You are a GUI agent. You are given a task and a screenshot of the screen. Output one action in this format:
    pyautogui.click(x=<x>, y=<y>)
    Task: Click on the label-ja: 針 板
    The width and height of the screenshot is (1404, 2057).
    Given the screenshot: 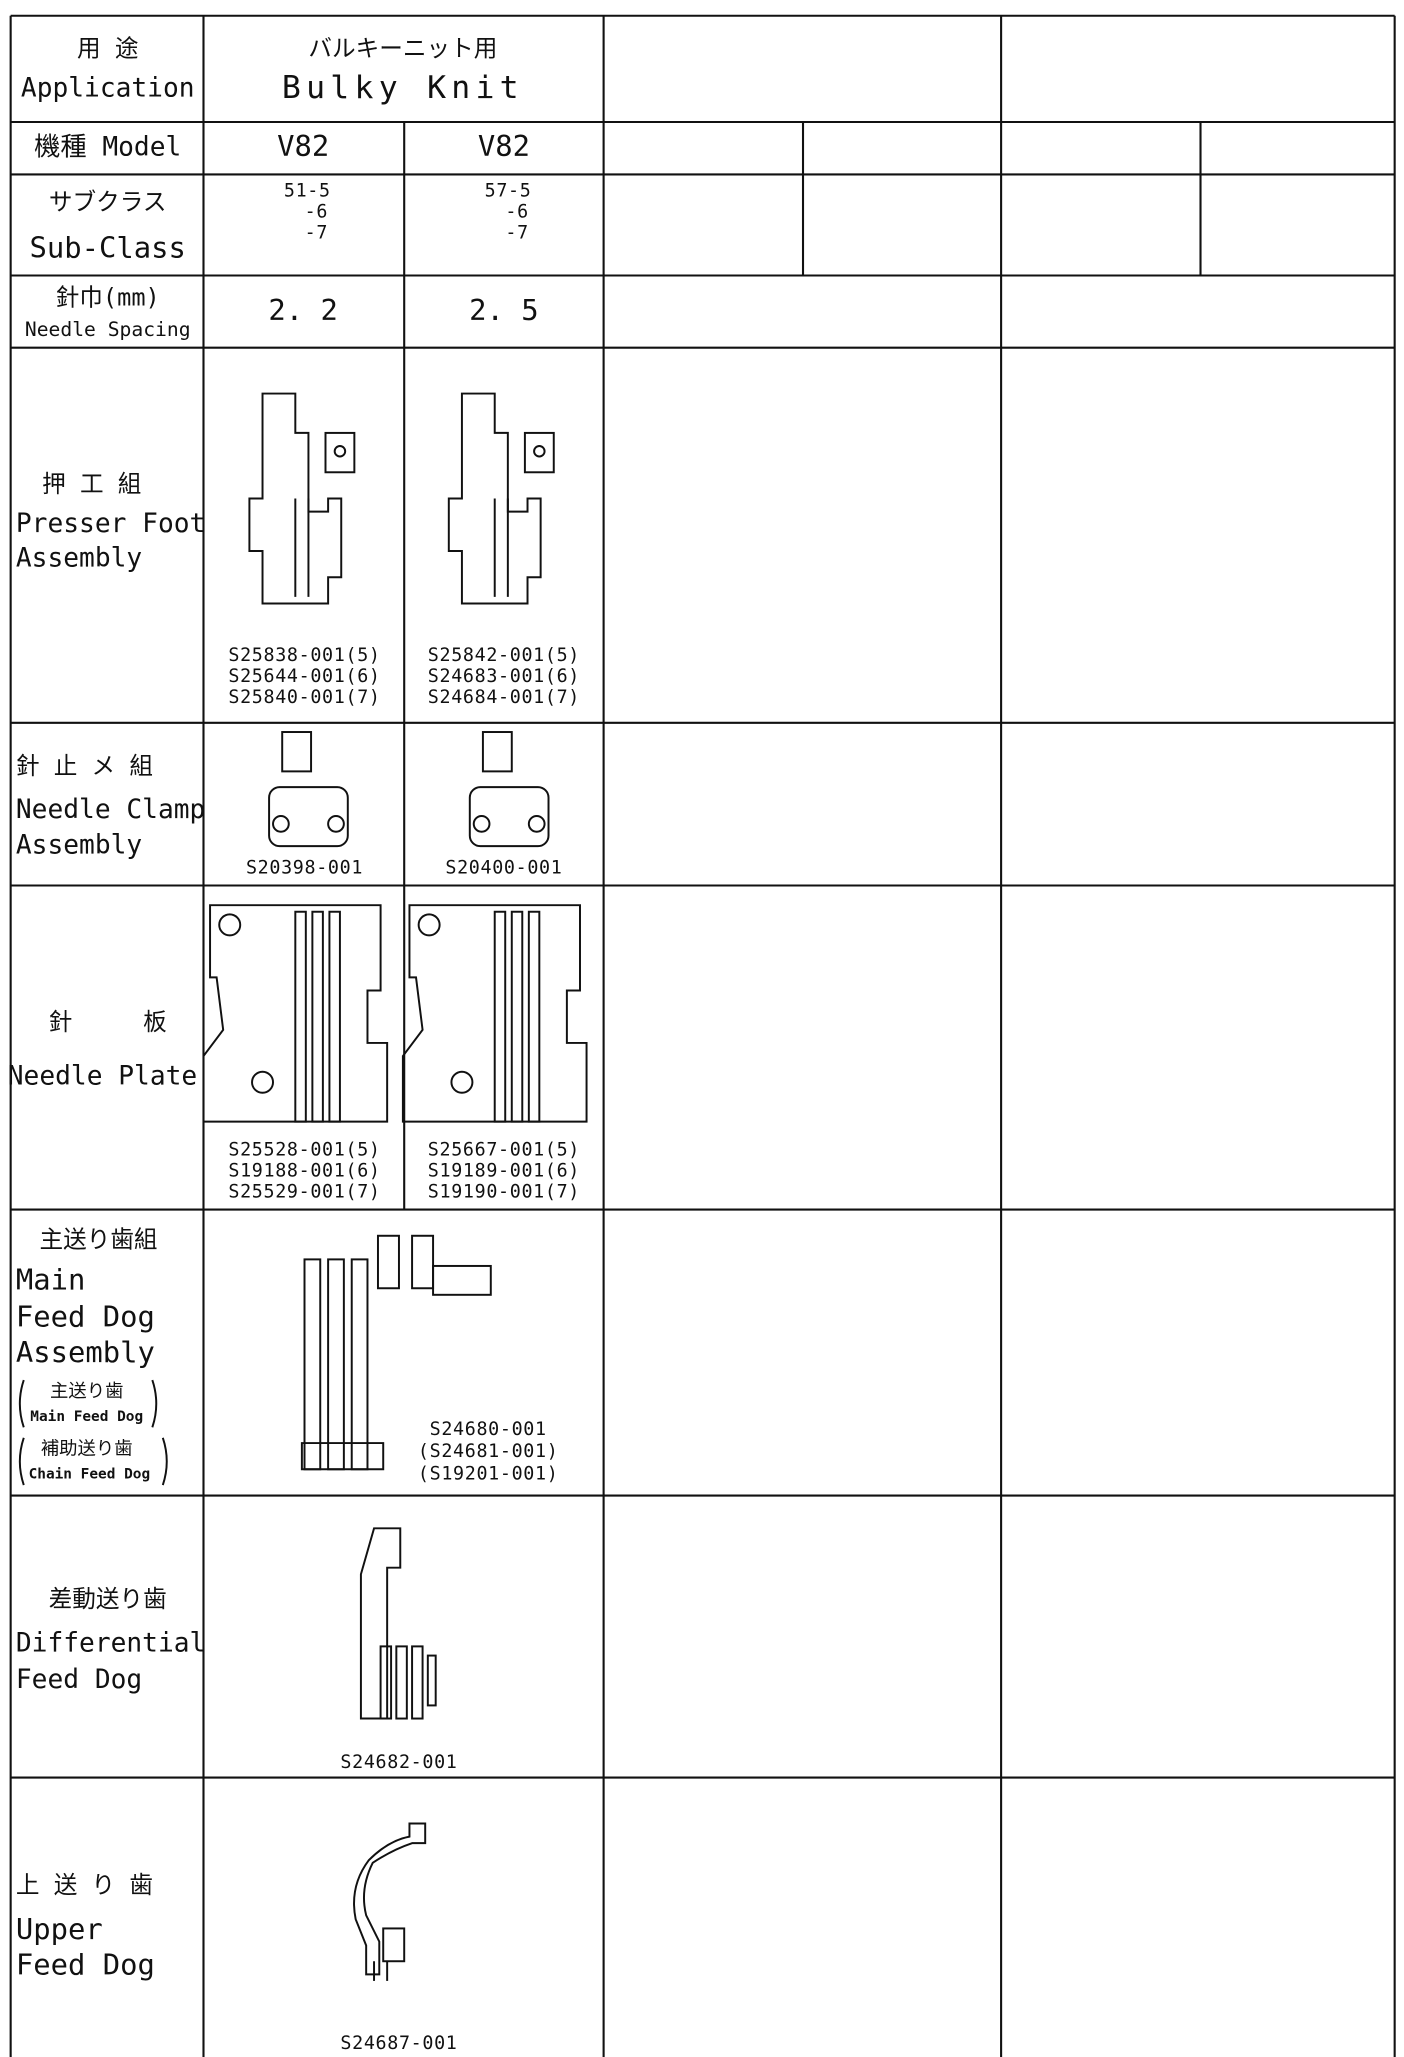 What is the action you would take?
    pyautogui.click(x=108, y=1022)
    